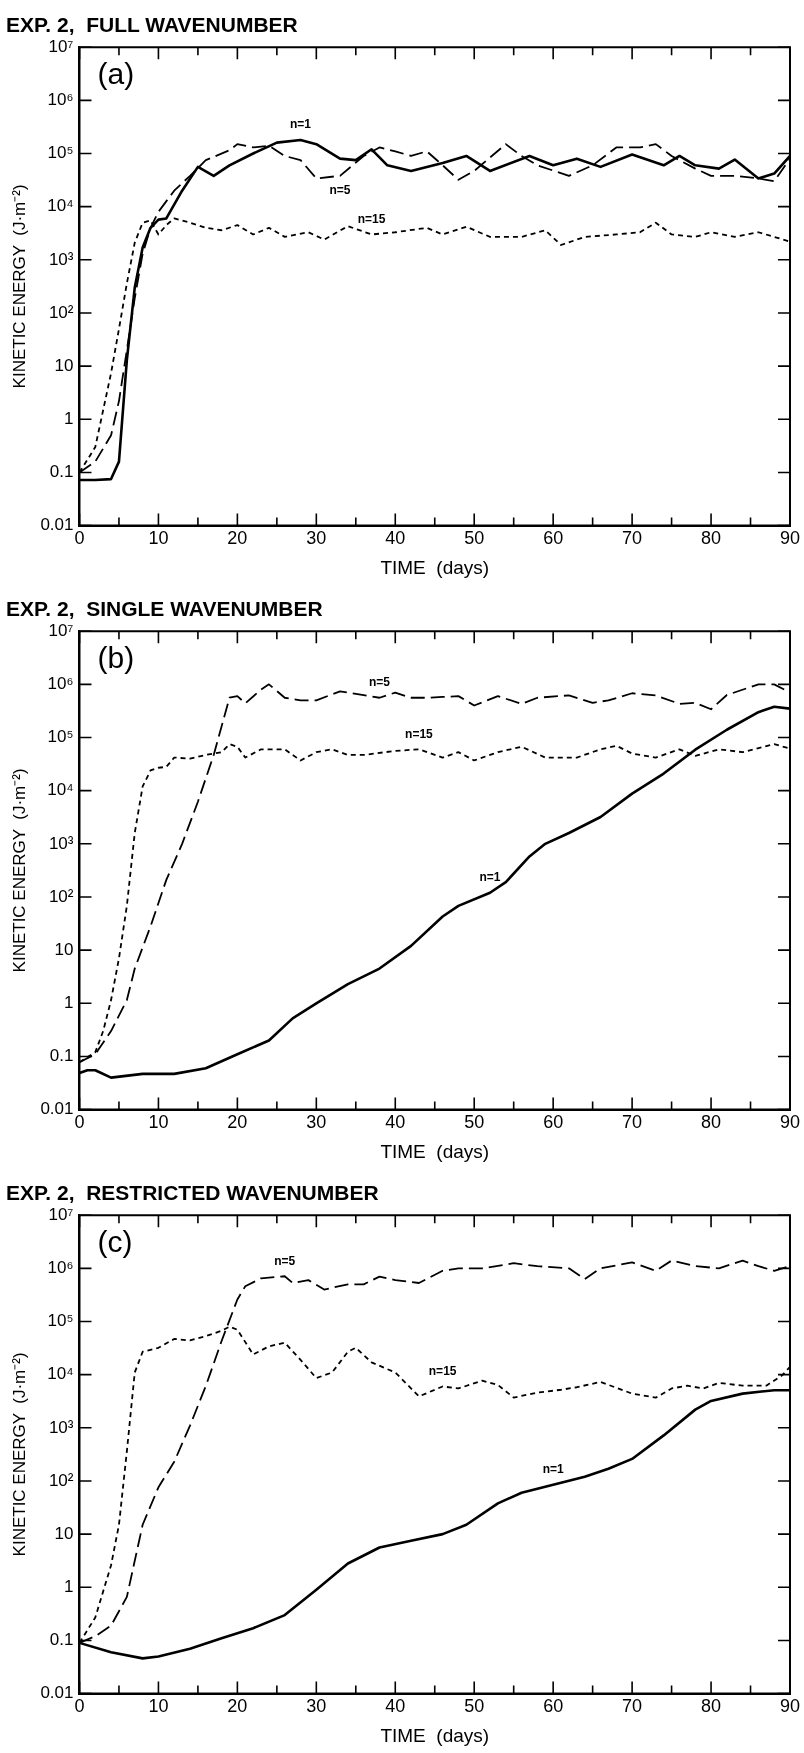  I want to click on chart-title: EXP. 2, RESTRICTED WAVENUMBER, so click(192, 1193).